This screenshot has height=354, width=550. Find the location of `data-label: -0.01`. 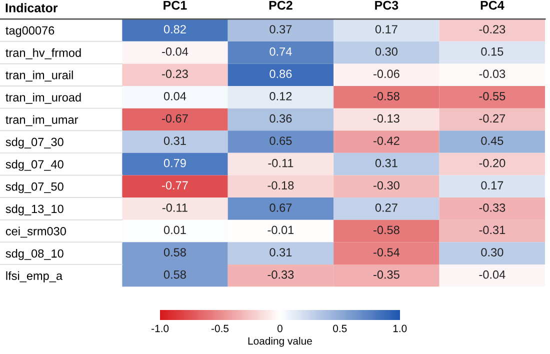

data-label: -0.01 is located at coordinates (281, 230).